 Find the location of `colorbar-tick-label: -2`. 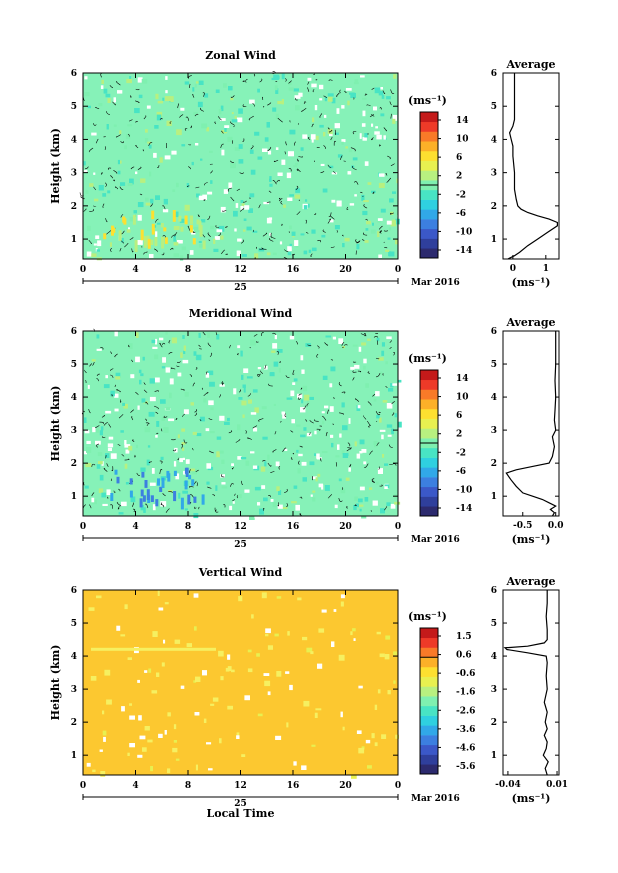

colorbar-tick-label: -2 is located at coordinates (461, 195).